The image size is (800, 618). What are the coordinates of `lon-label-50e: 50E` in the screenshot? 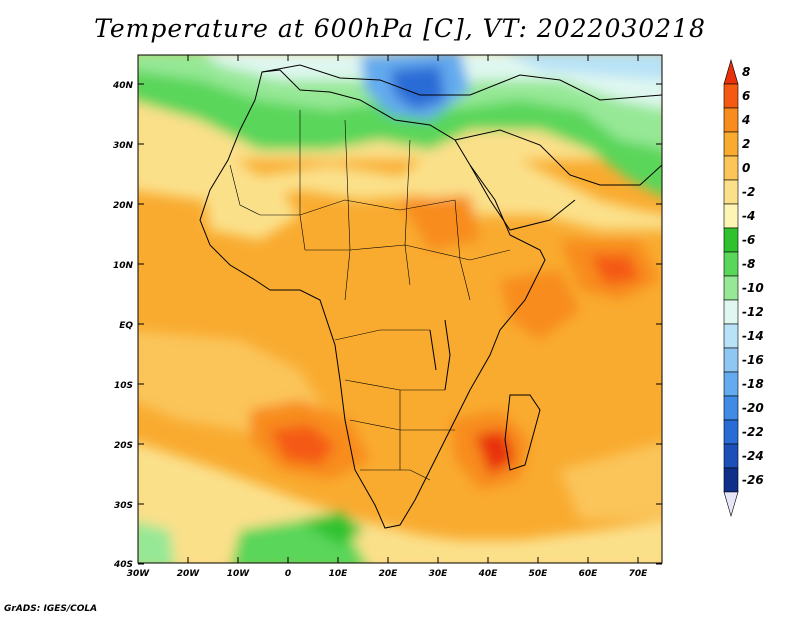 It's located at (539, 574).